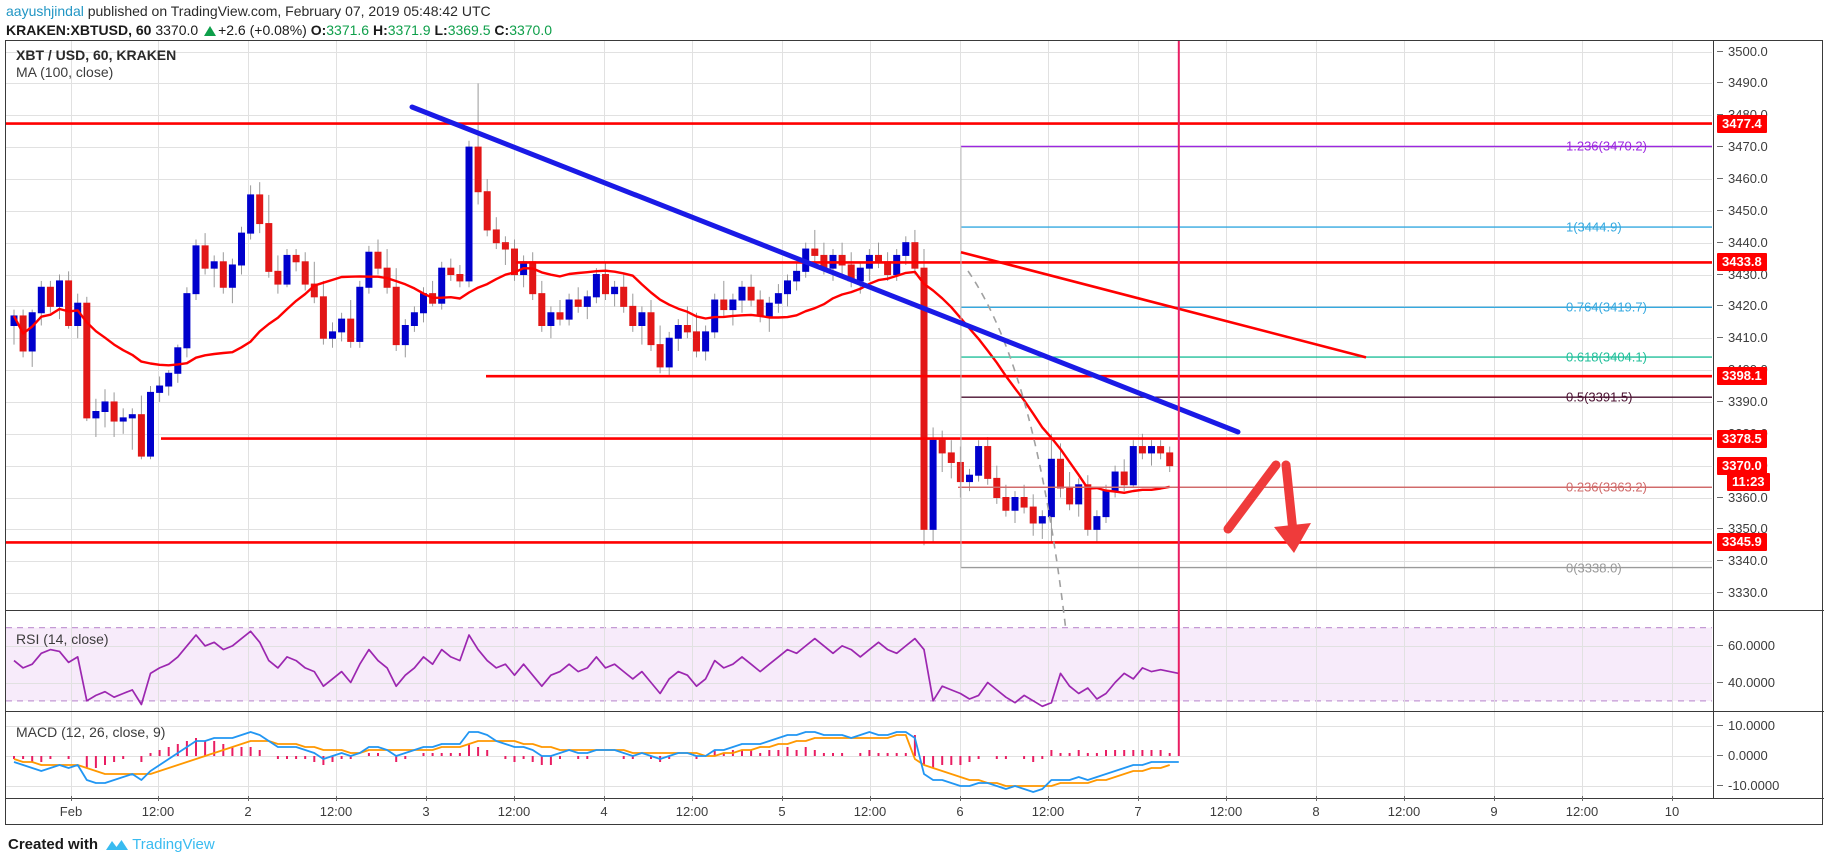  I want to click on current-time-tag: 11:23, so click(1748, 481).